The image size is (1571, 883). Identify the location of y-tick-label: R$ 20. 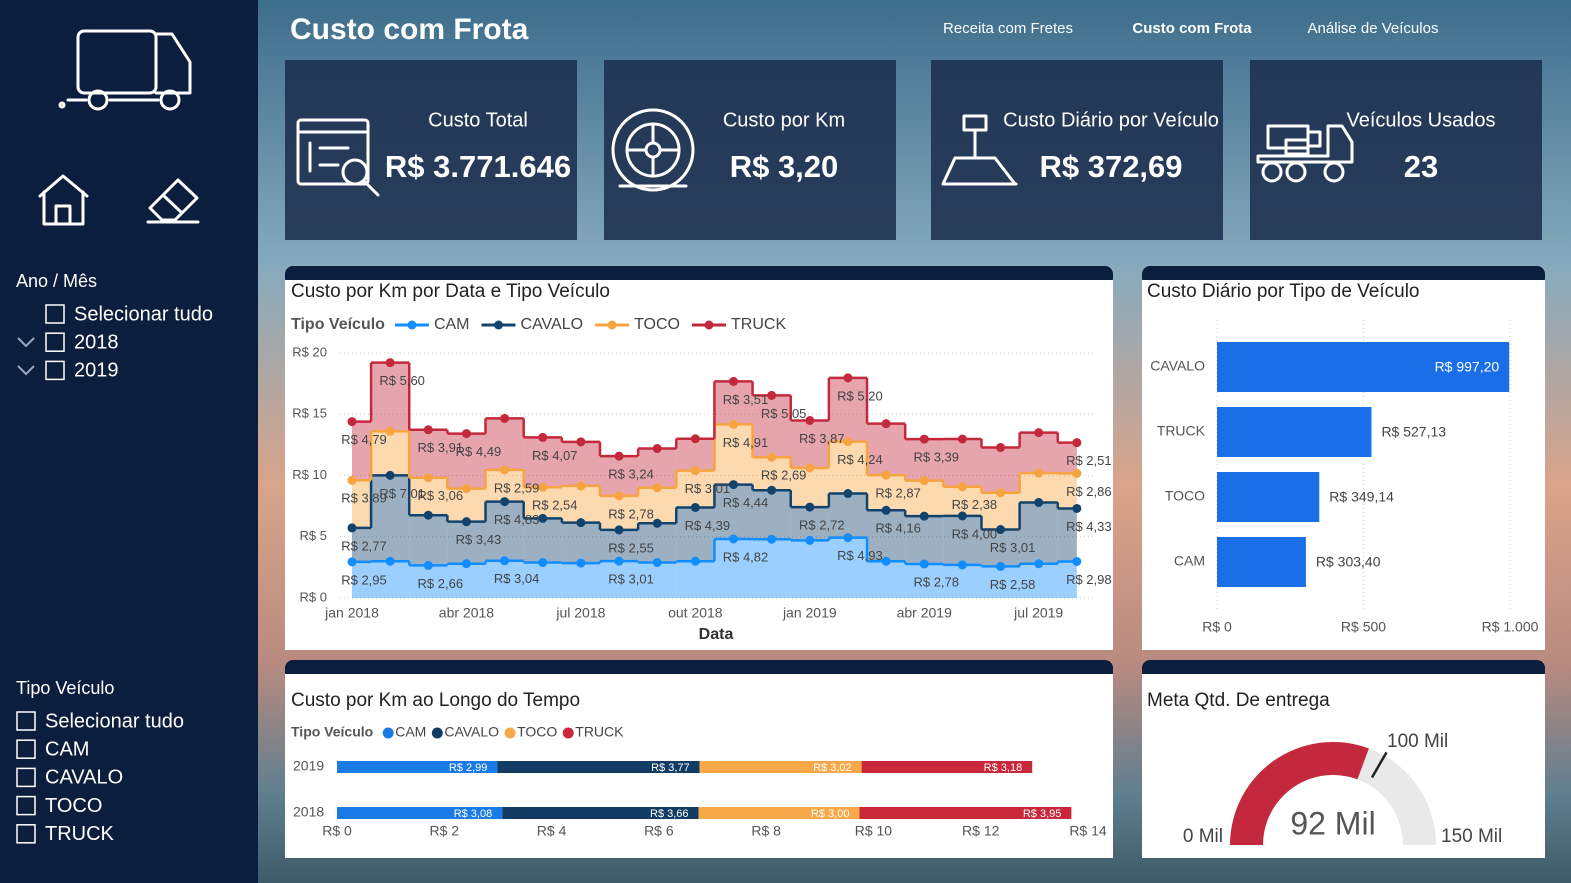
(309, 351).